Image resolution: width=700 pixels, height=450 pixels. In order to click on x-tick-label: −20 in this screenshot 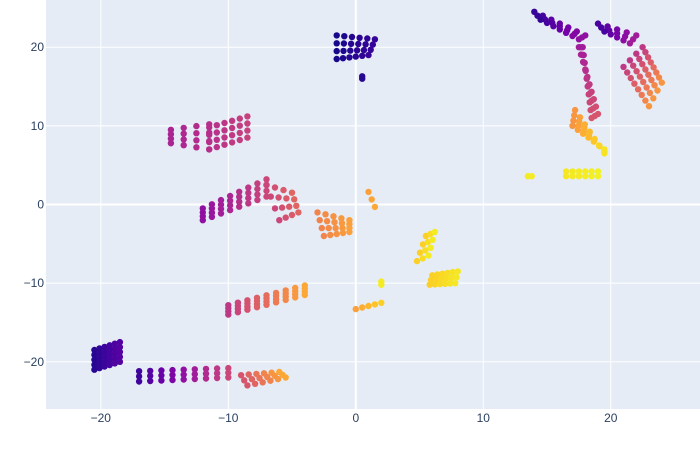, I will do `click(101, 418)`.